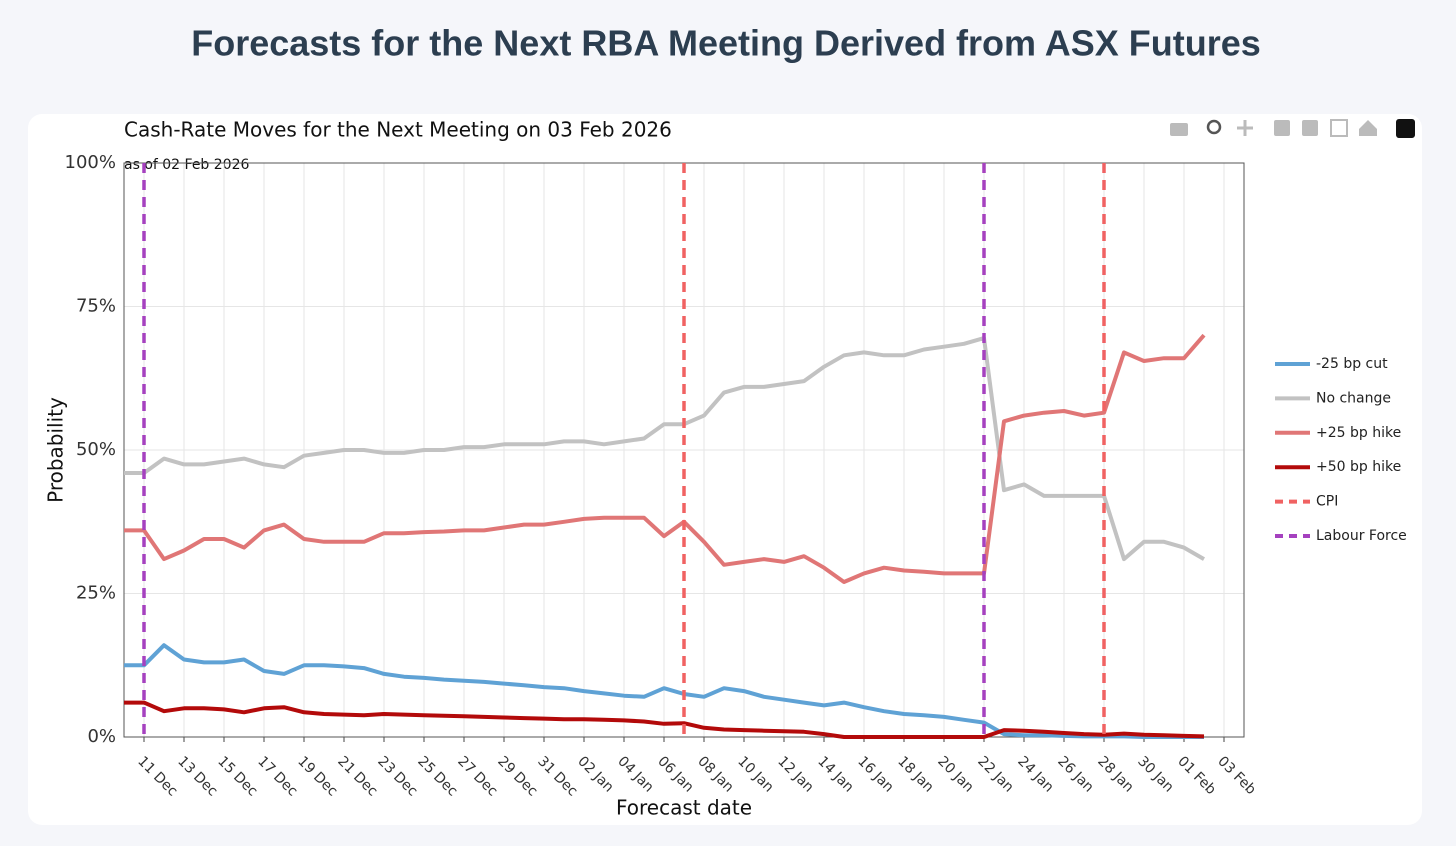 Image resolution: width=1456 pixels, height=846 pixels. I want to click on legend-label: No change, so click(1353, 398).